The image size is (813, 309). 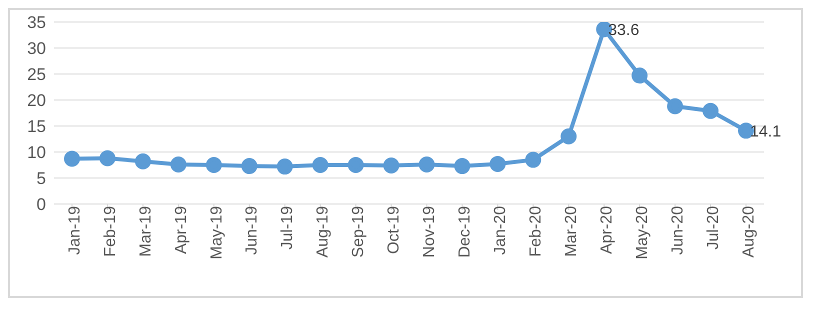 I want to click on x-tick-label: Oct-19, so click(x=394, y=230).